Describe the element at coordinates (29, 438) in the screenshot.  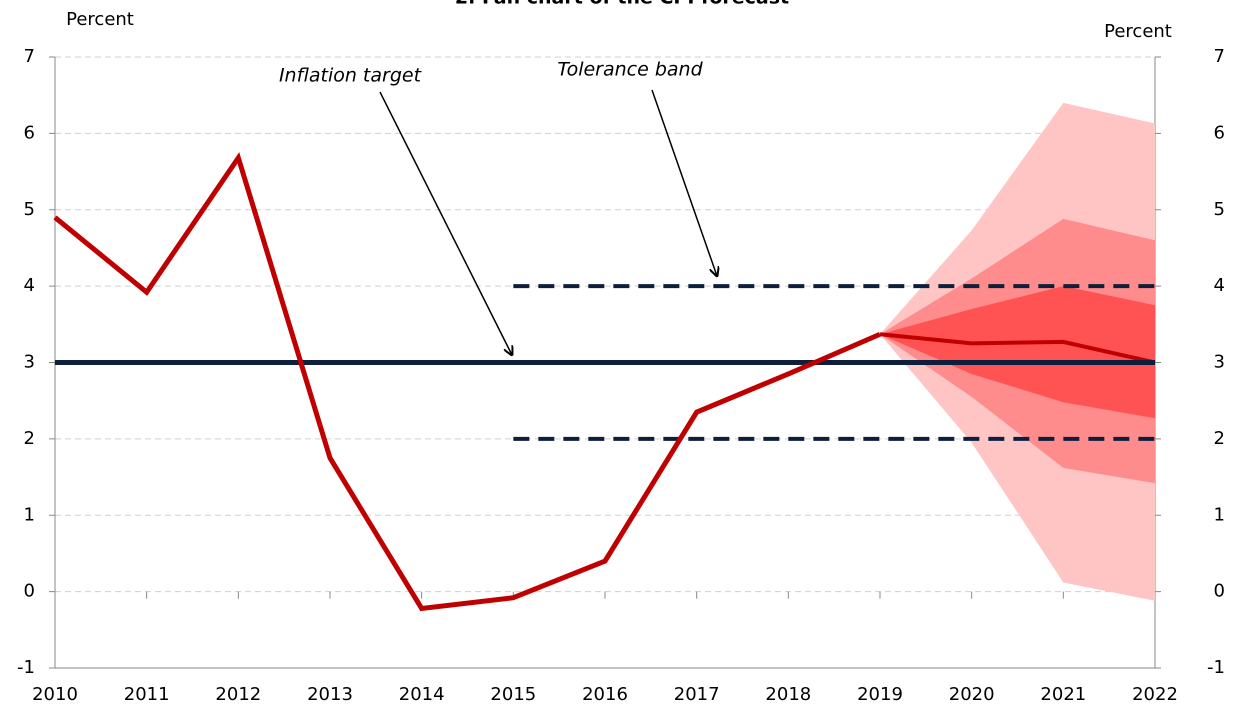
I see `y-tick-label: 2` at that location.